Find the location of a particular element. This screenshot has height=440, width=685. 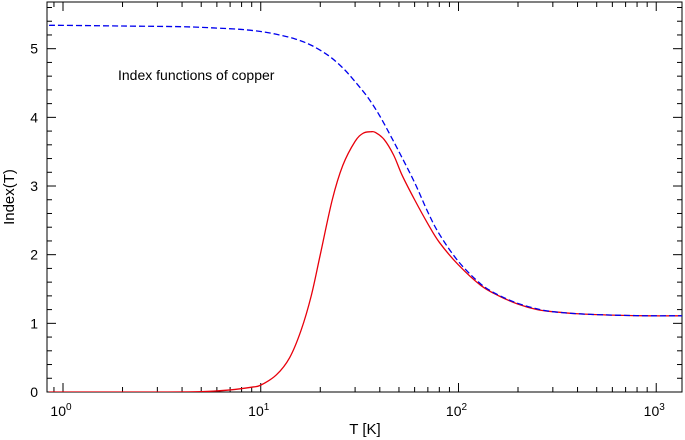

y-tick-label: 3 is located at coordinates (34, 186).